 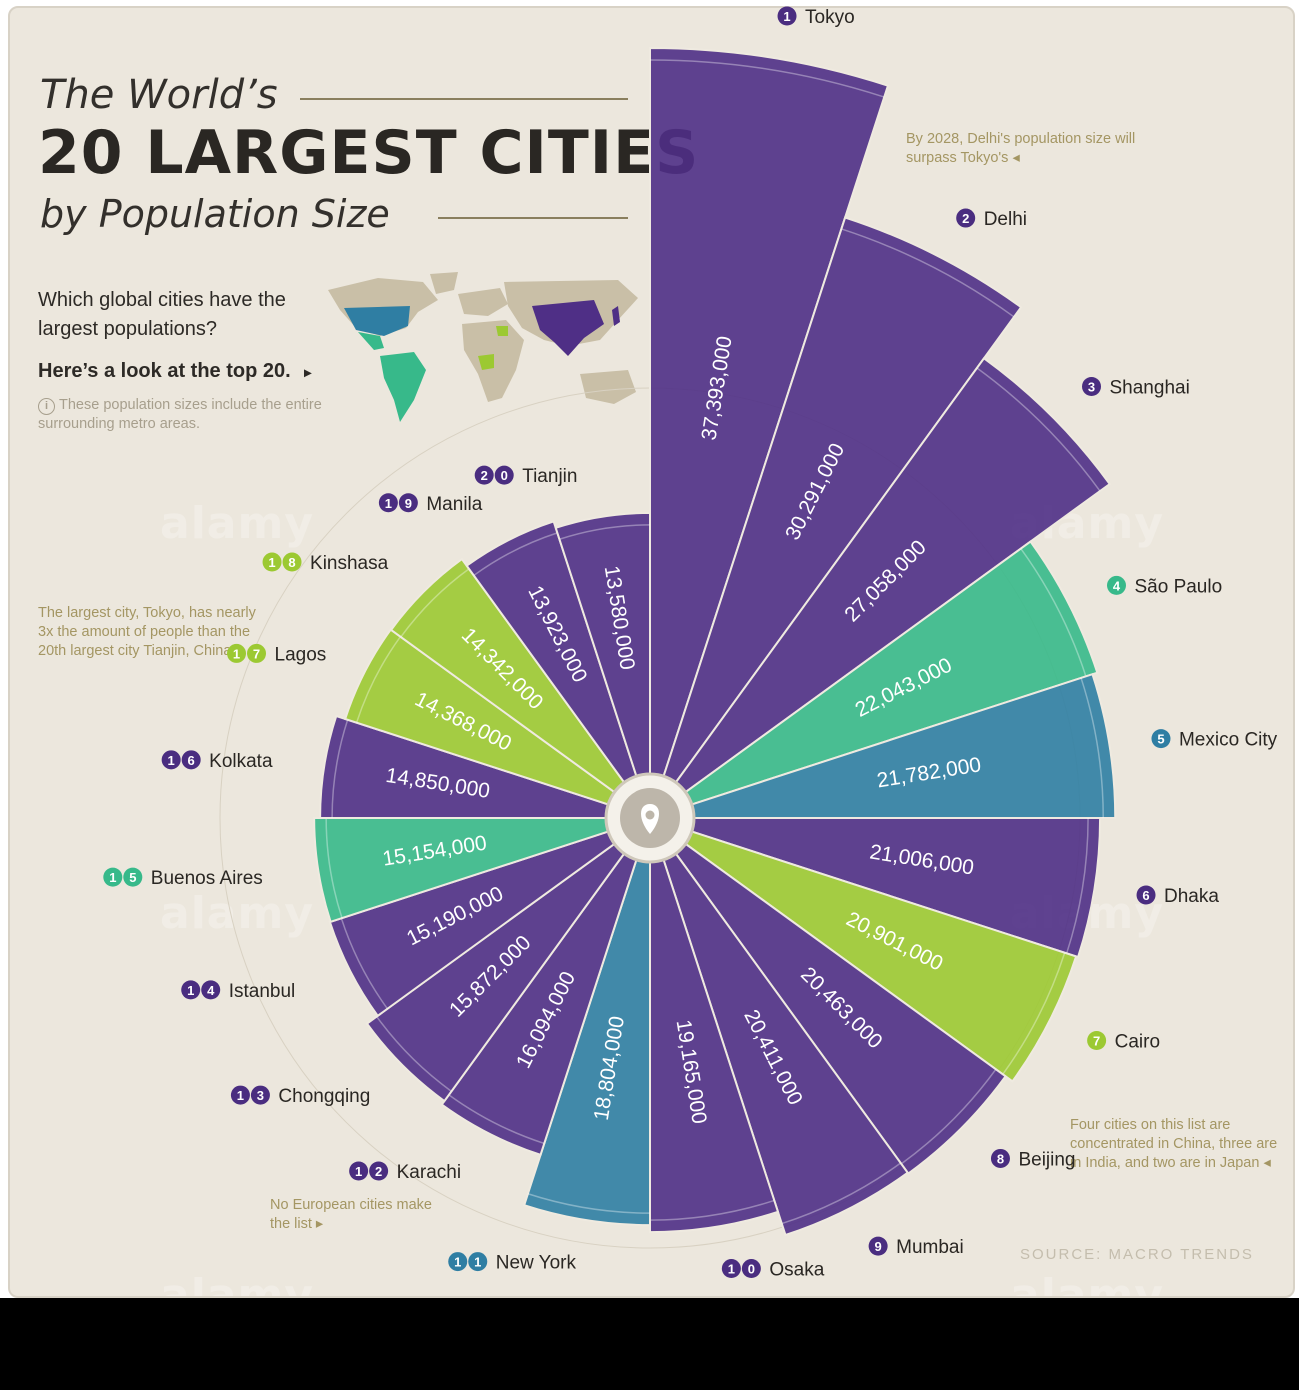 I want to click on title-line-1: The World’s, so click(x=159, y=95).